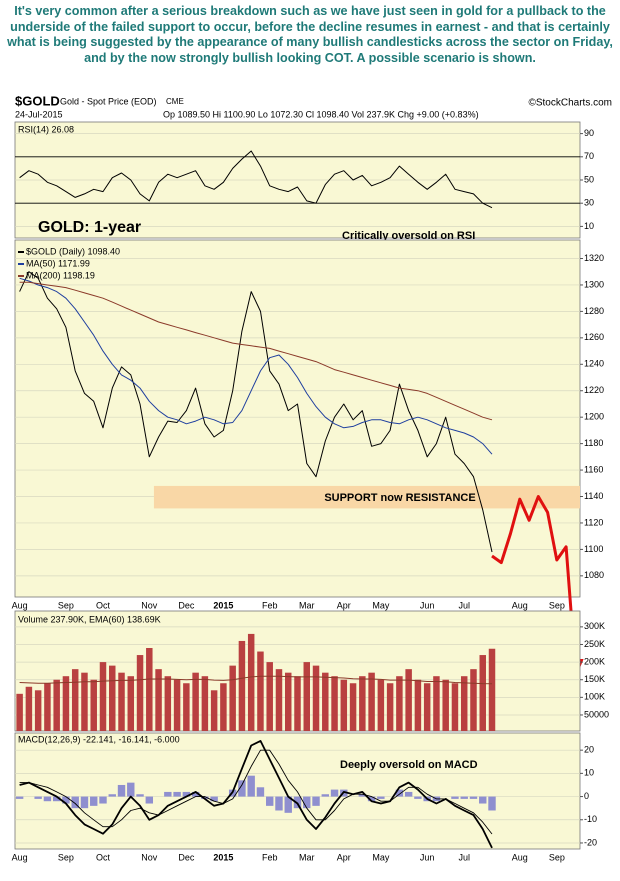 This screenshot has width=620, height=881. I want to click on y-tick-label: 1260, so click(594, 337).